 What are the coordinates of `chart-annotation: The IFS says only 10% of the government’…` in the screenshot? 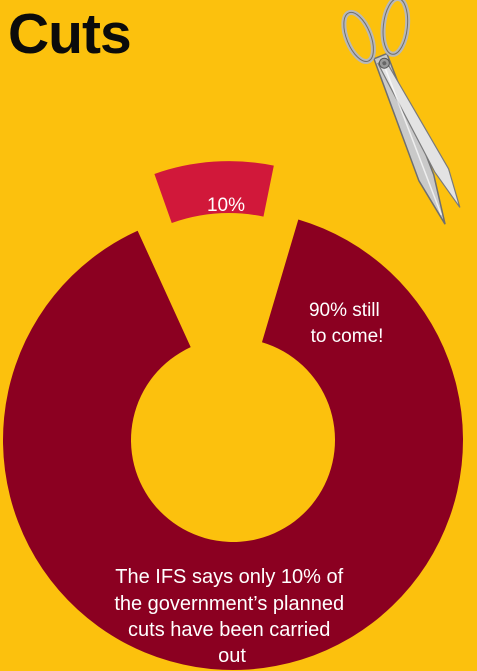 It's located at (231, 616).